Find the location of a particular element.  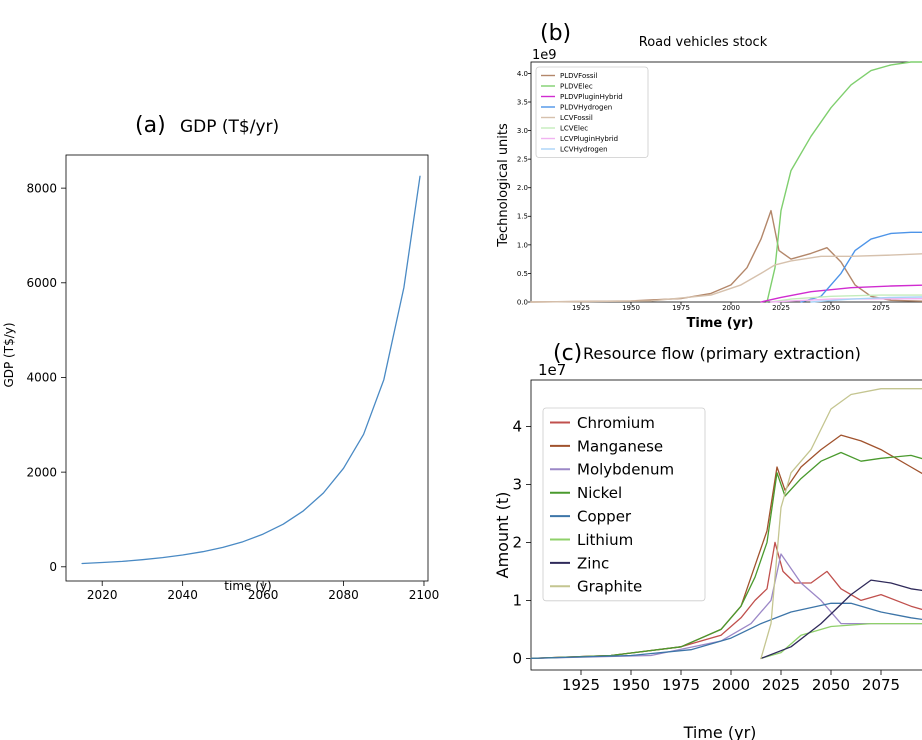

panel-b-series-line-lcvpluginhybrid is located at coordinates (846, 300).